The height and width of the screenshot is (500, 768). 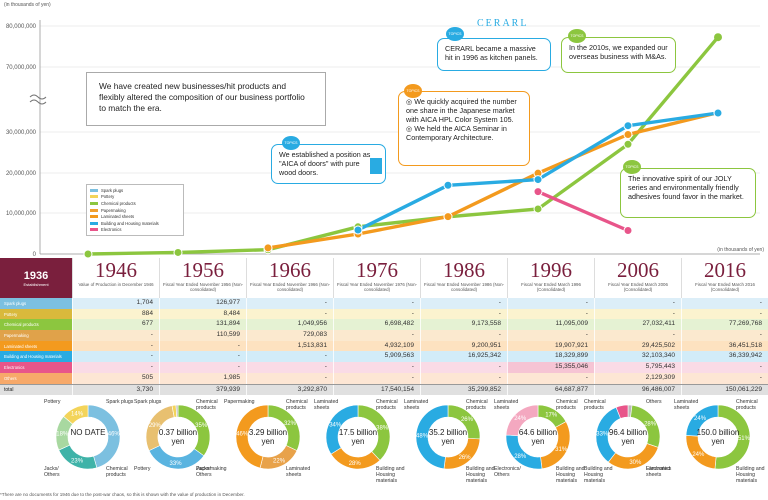 What do you see at coordinates (335, 425) in the screenshot?
I see `donut-pct: 34%` at bounding box center [335, 425].